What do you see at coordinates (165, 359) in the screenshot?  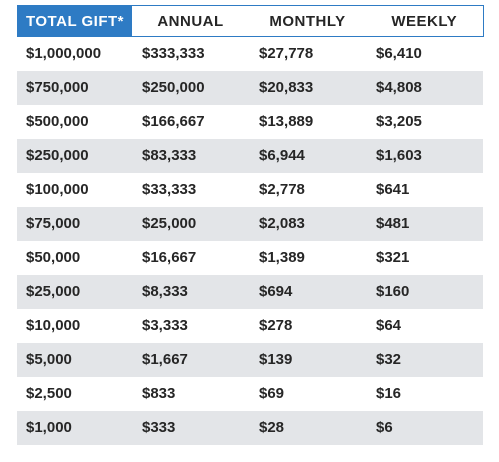 I see `cell-annual: $1,667` at bounding box center [165, 359].